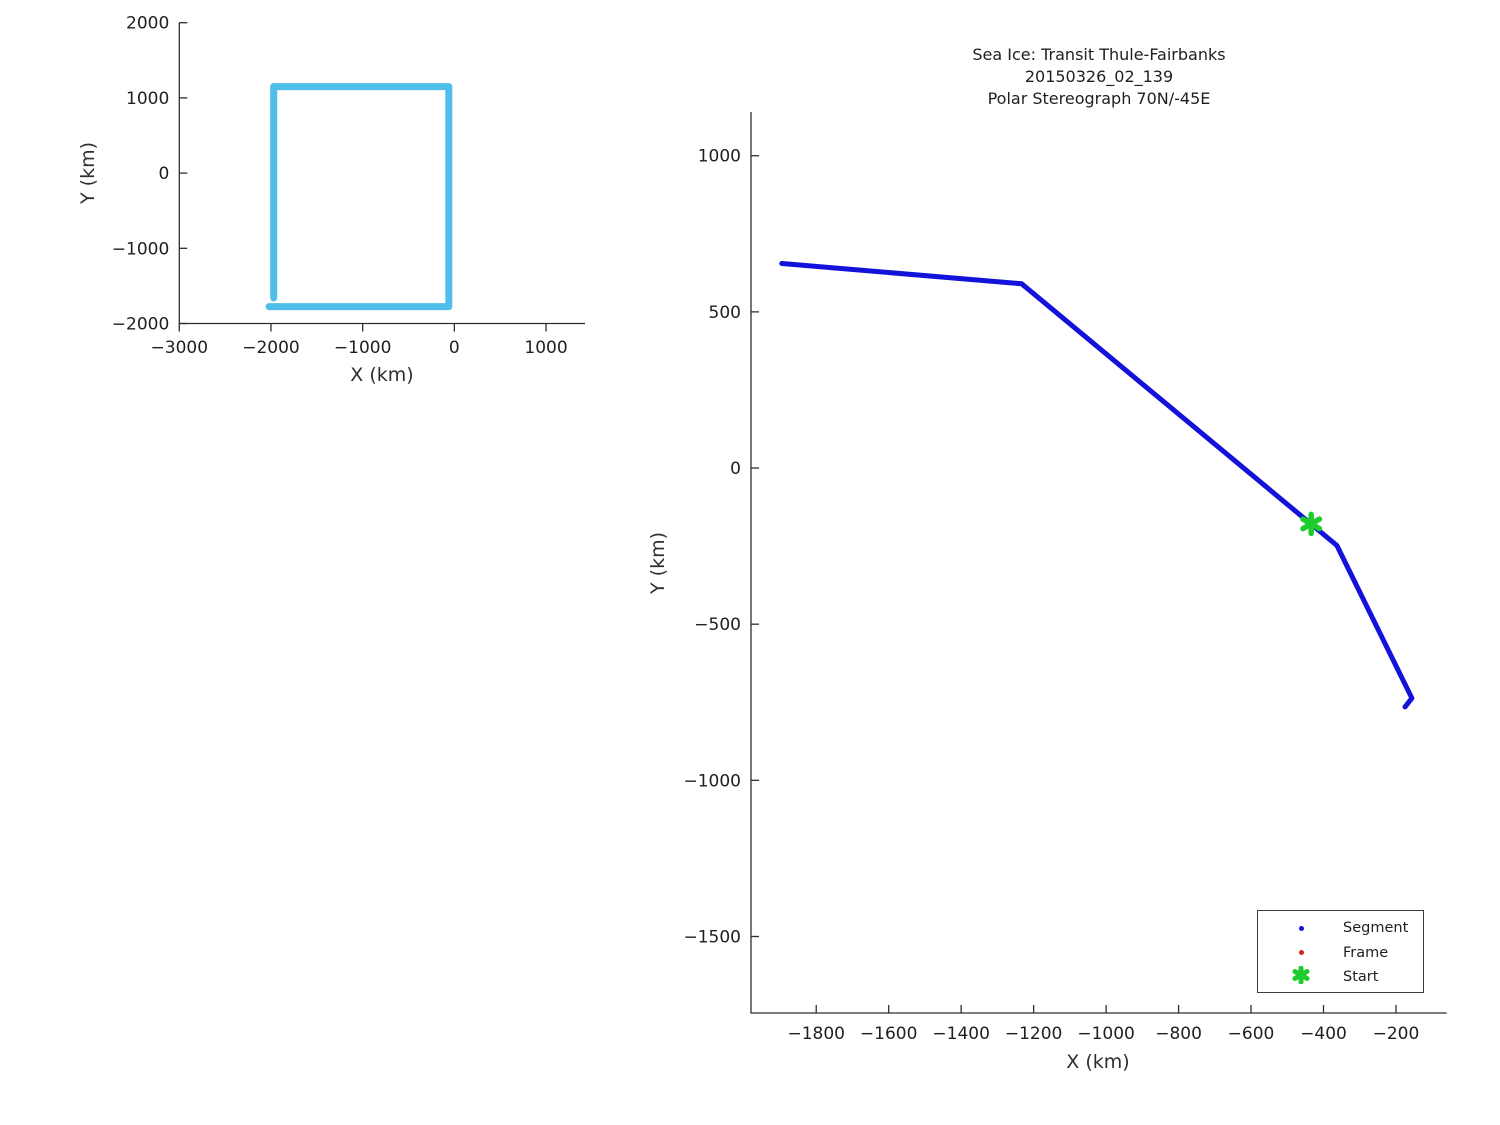 This screenshot has width=1500, height=1125. I want to click on y-tick-label: −500, so click(717, 625).